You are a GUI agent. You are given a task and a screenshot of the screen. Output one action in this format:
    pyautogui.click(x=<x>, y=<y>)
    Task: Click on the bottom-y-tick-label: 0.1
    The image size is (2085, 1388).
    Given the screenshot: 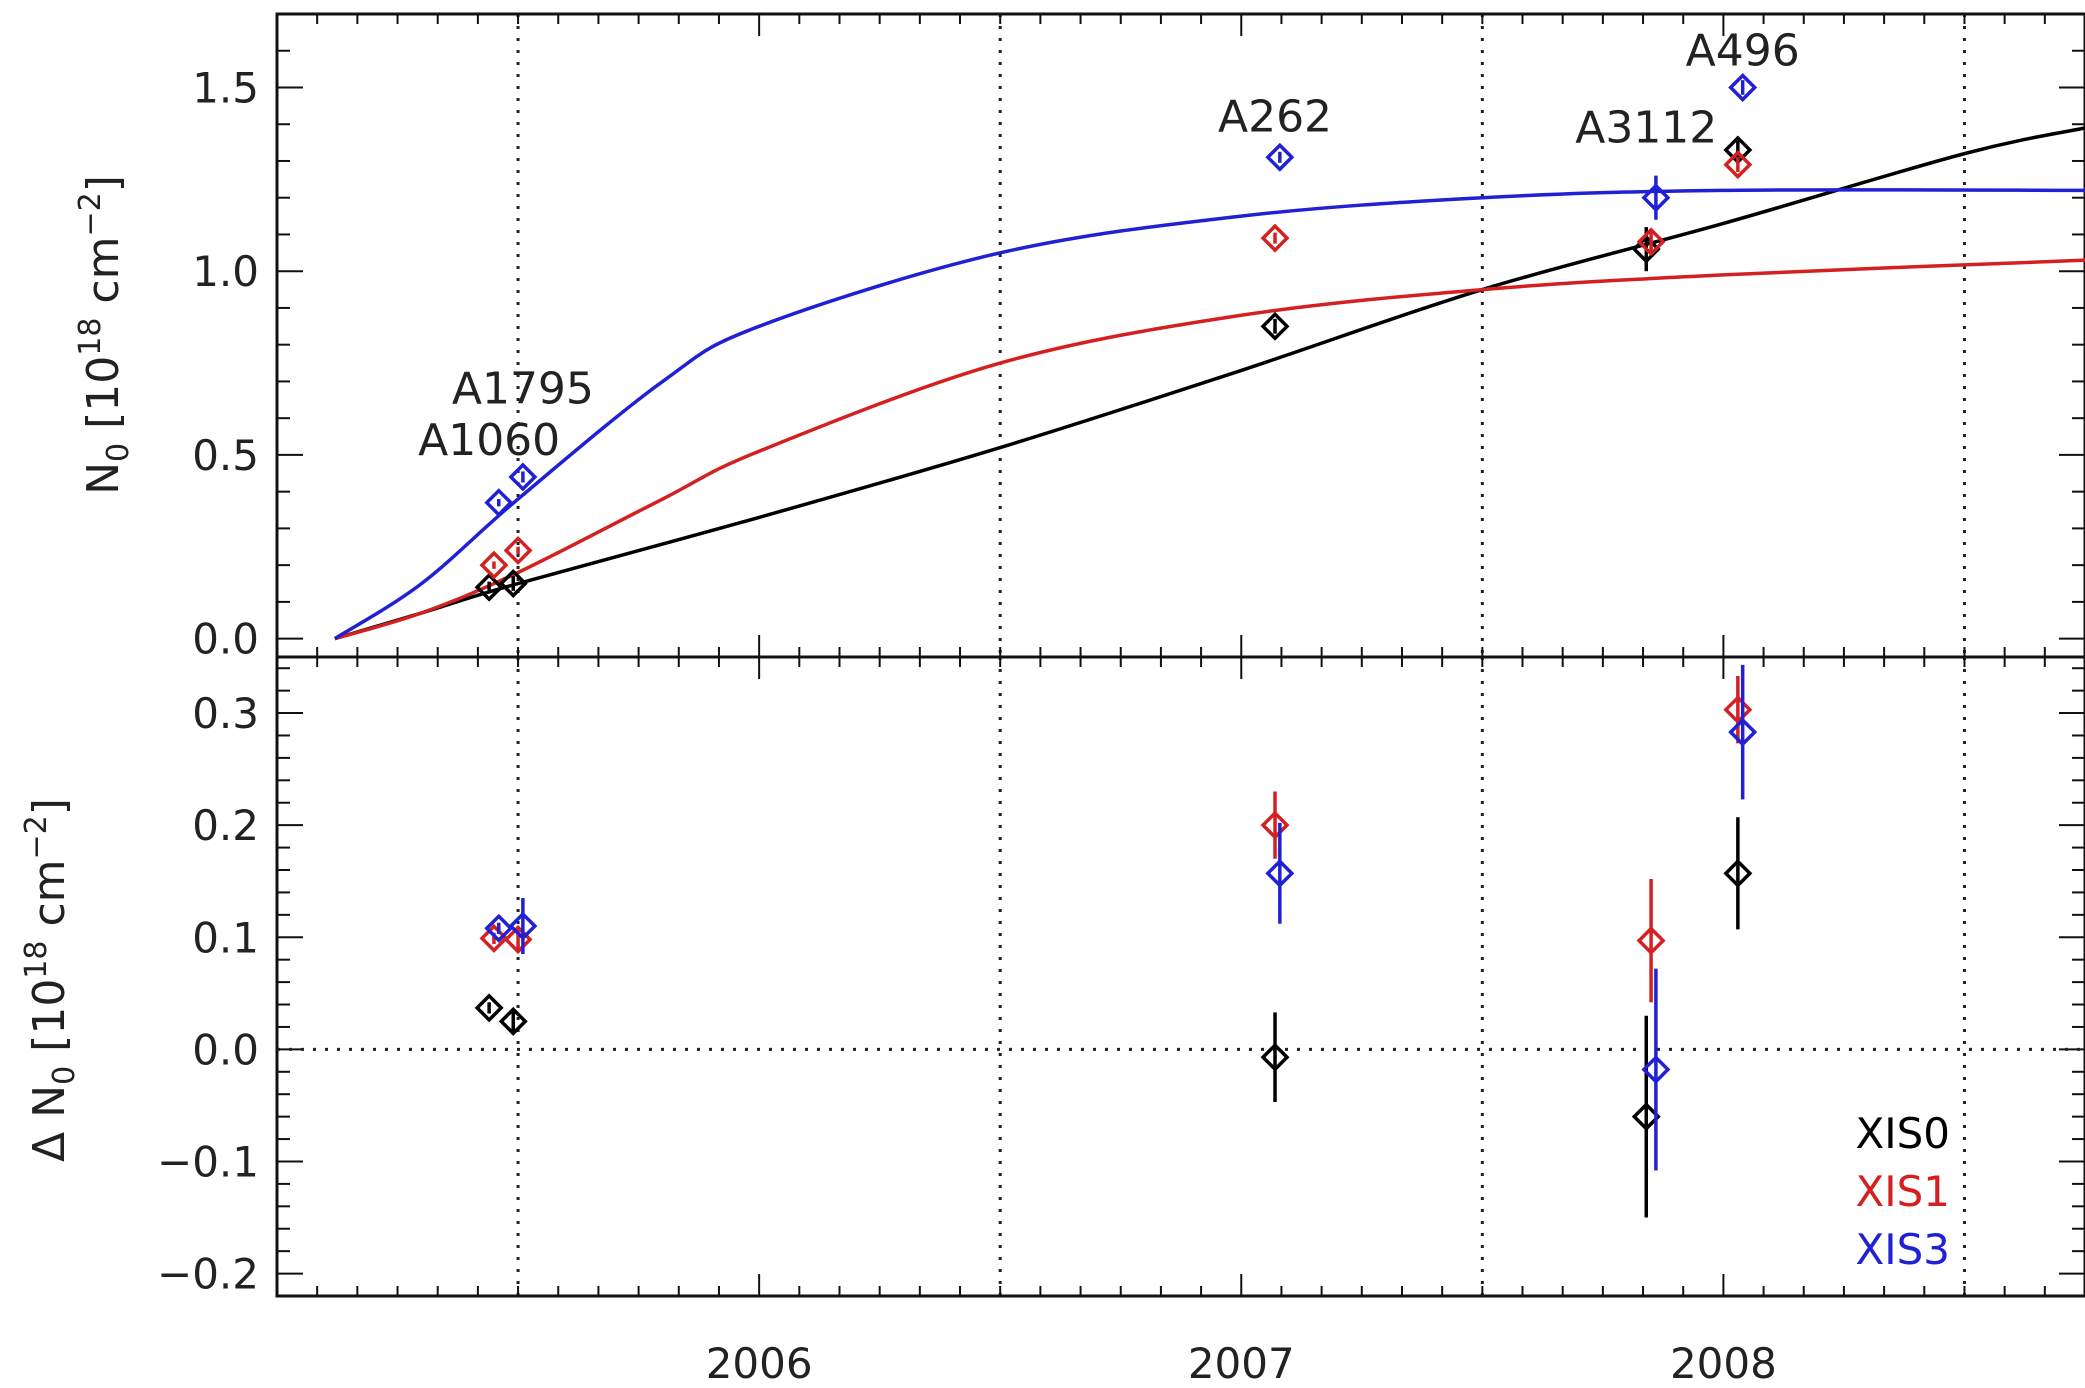 What is the action you would take?
    pyautogui.click(x=225, y=937)
    